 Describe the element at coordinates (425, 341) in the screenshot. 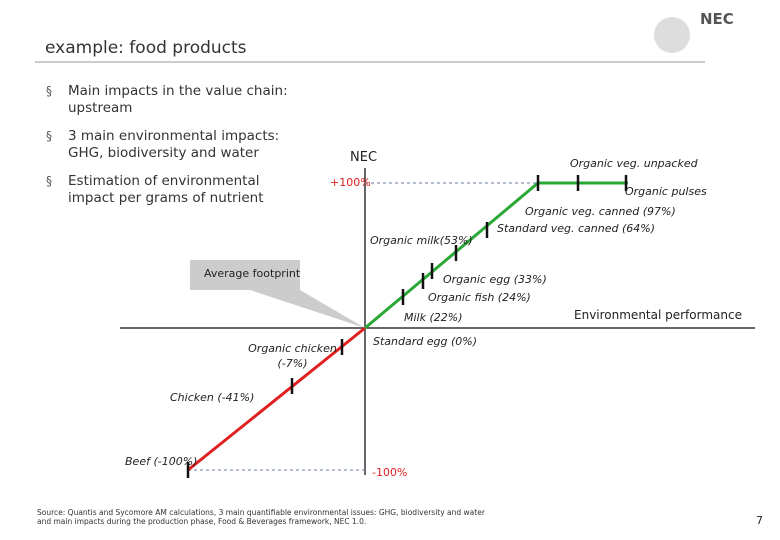

I see `point-label: Standard egg (0%)` at that location.